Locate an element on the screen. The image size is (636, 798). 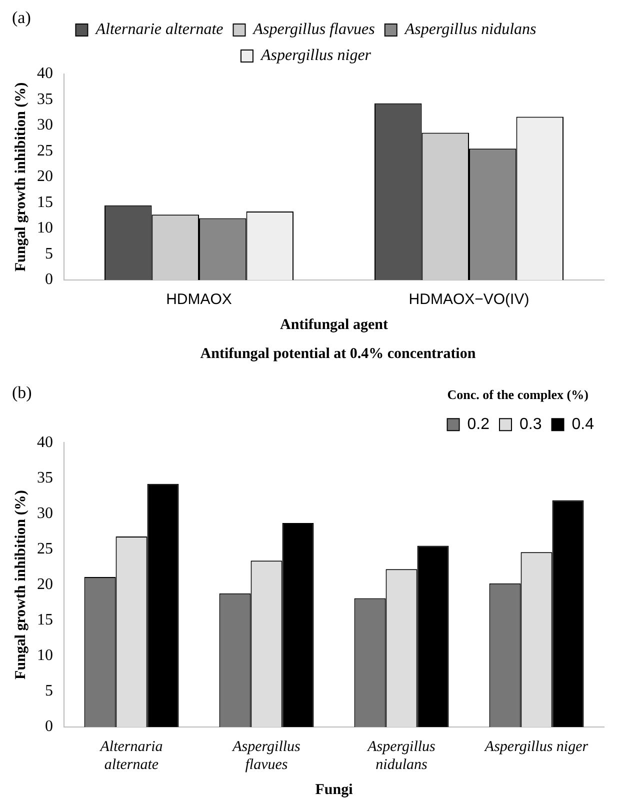
legend-label: Aspergillus niger is located at coordinates (316, 55).